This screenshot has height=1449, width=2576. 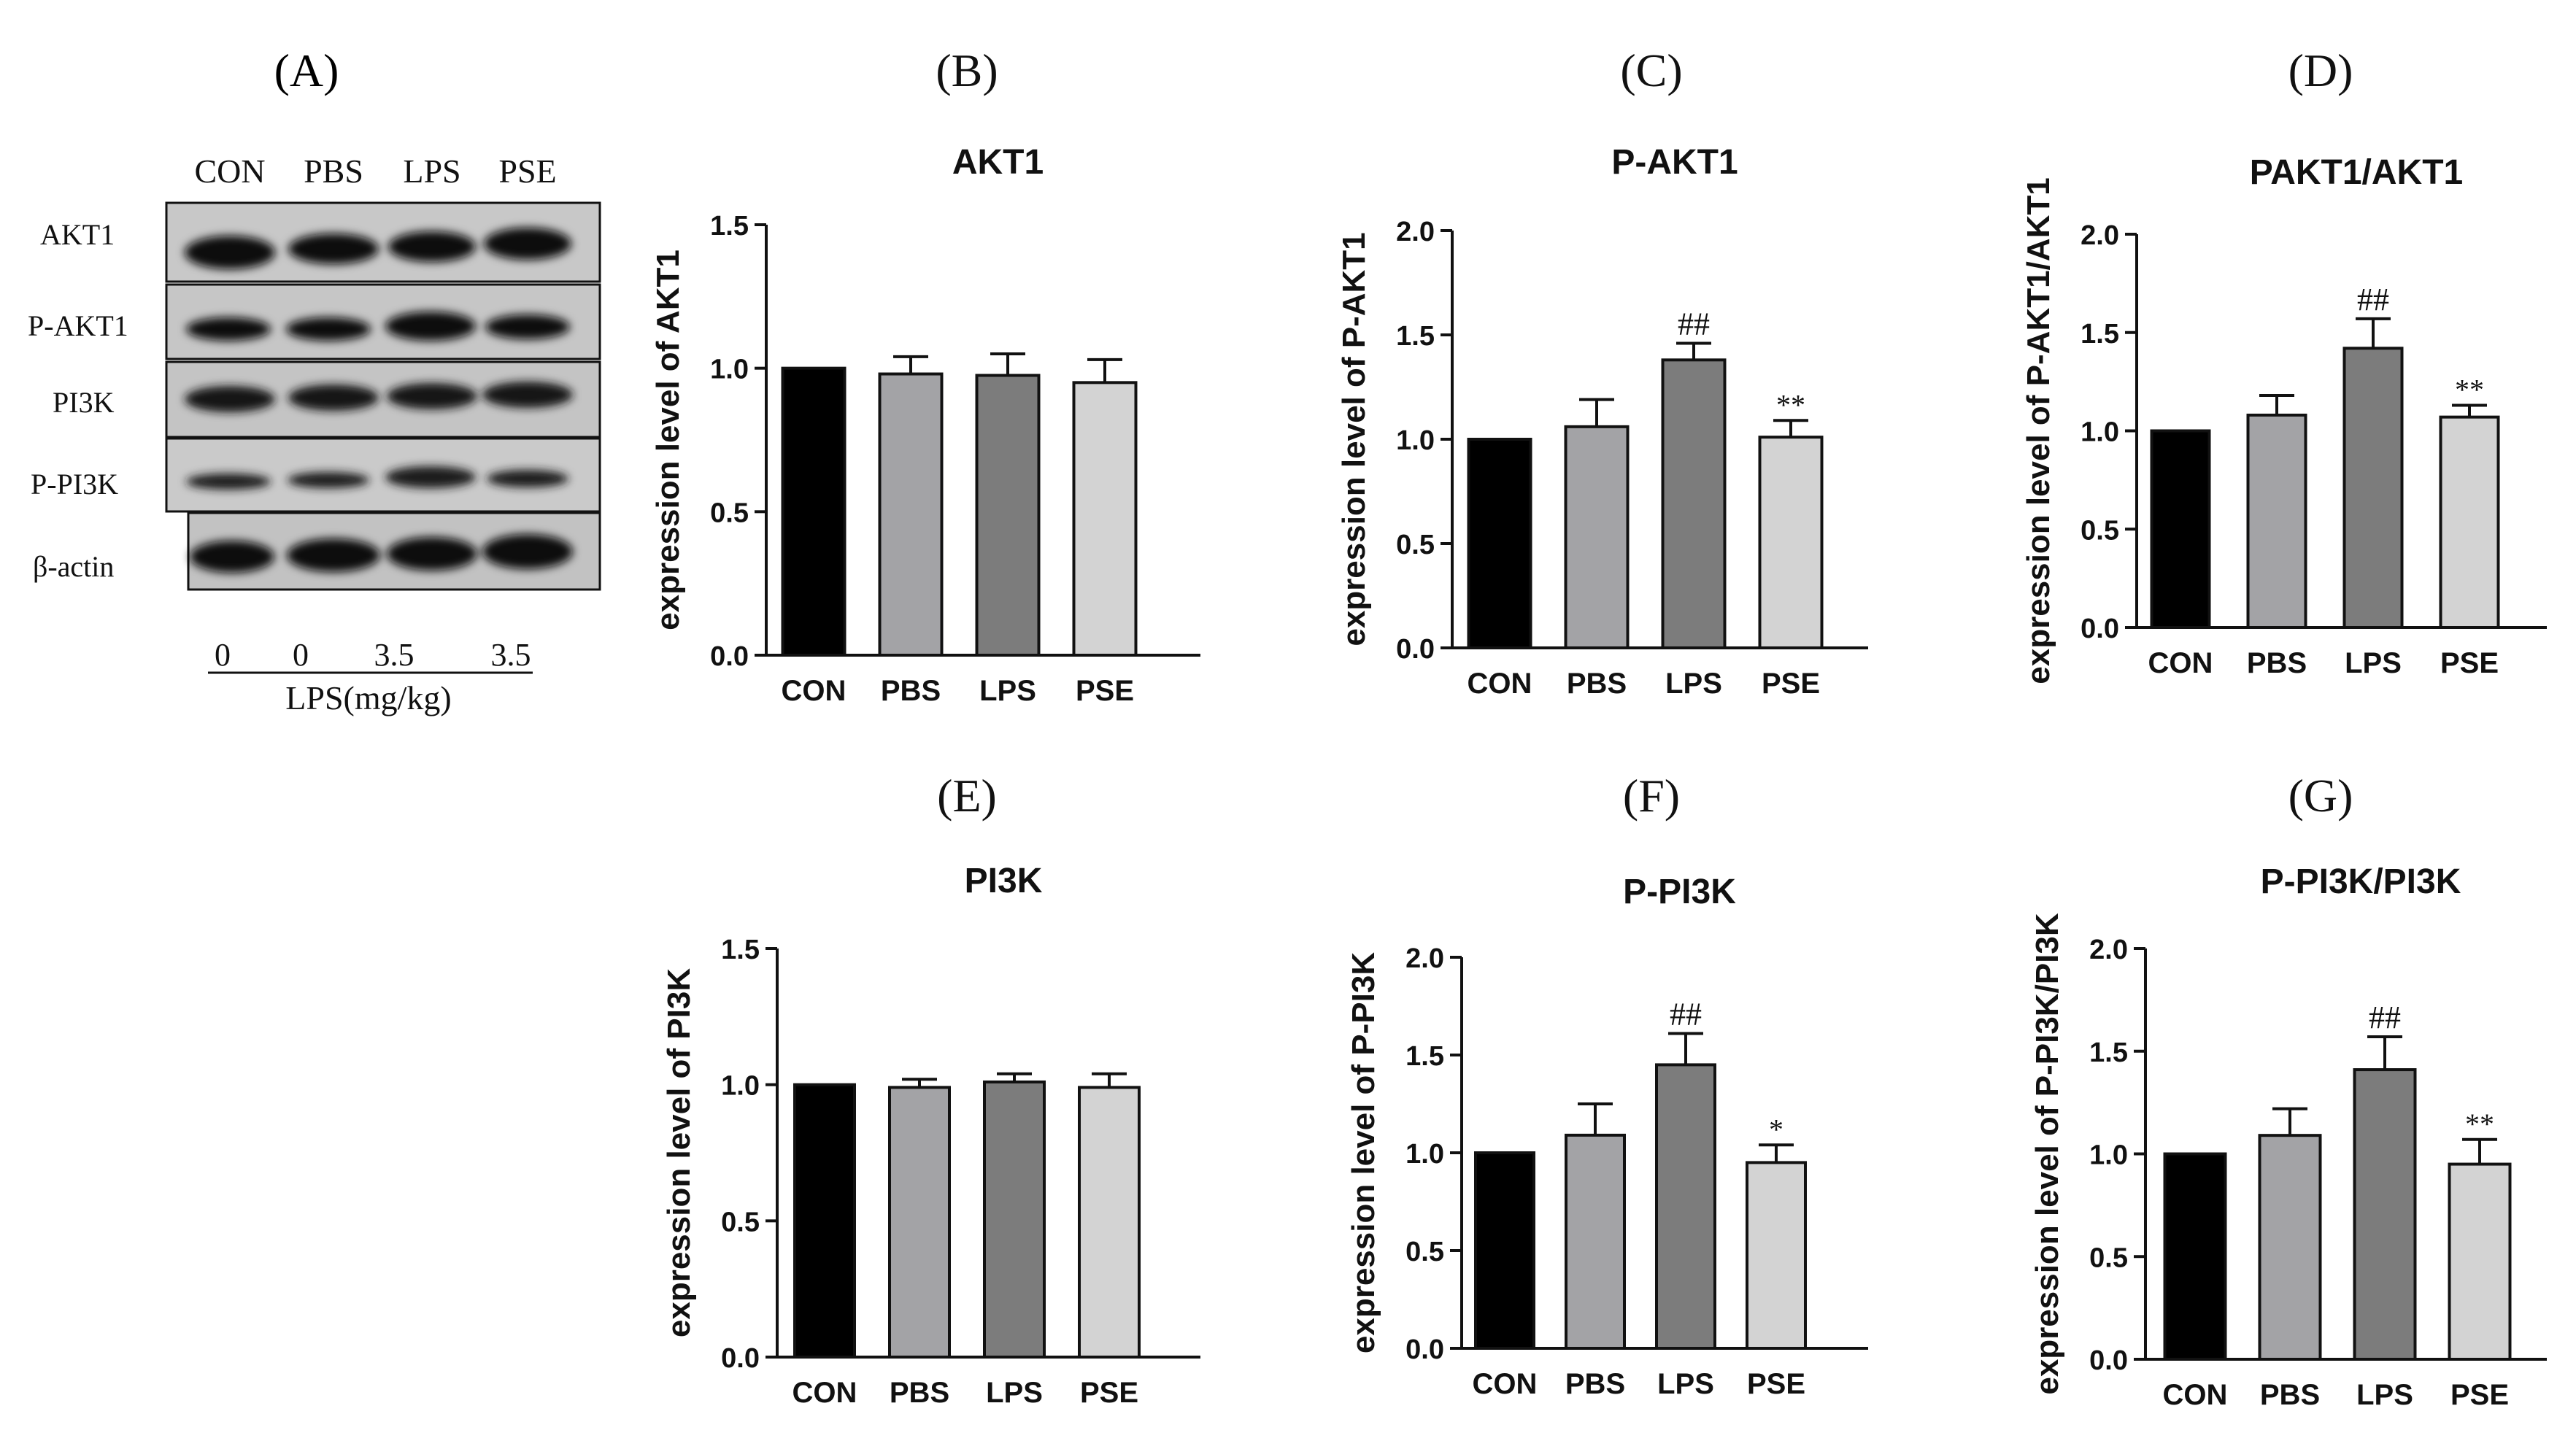 What do you see at coordinates (2361, 881) in the screenshot?
I see `chart-title: P-PI3K/PI3K` at bounding box center [2361, 881].